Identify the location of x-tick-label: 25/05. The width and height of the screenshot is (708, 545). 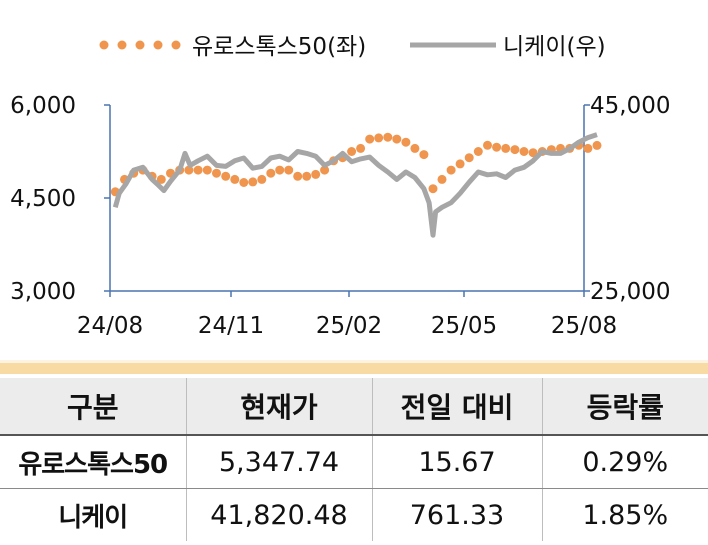
(464, 326).